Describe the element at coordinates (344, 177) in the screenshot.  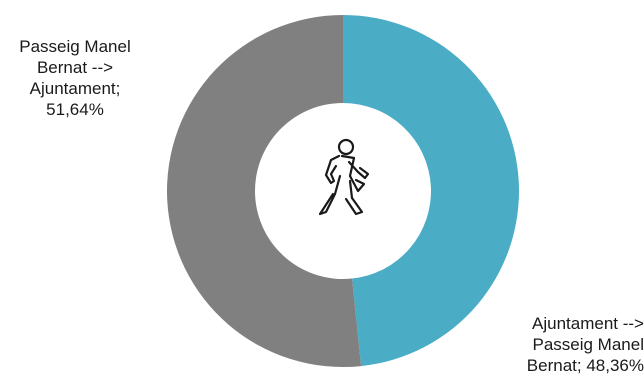
I see `pedestrian-walking-icon` at that location.